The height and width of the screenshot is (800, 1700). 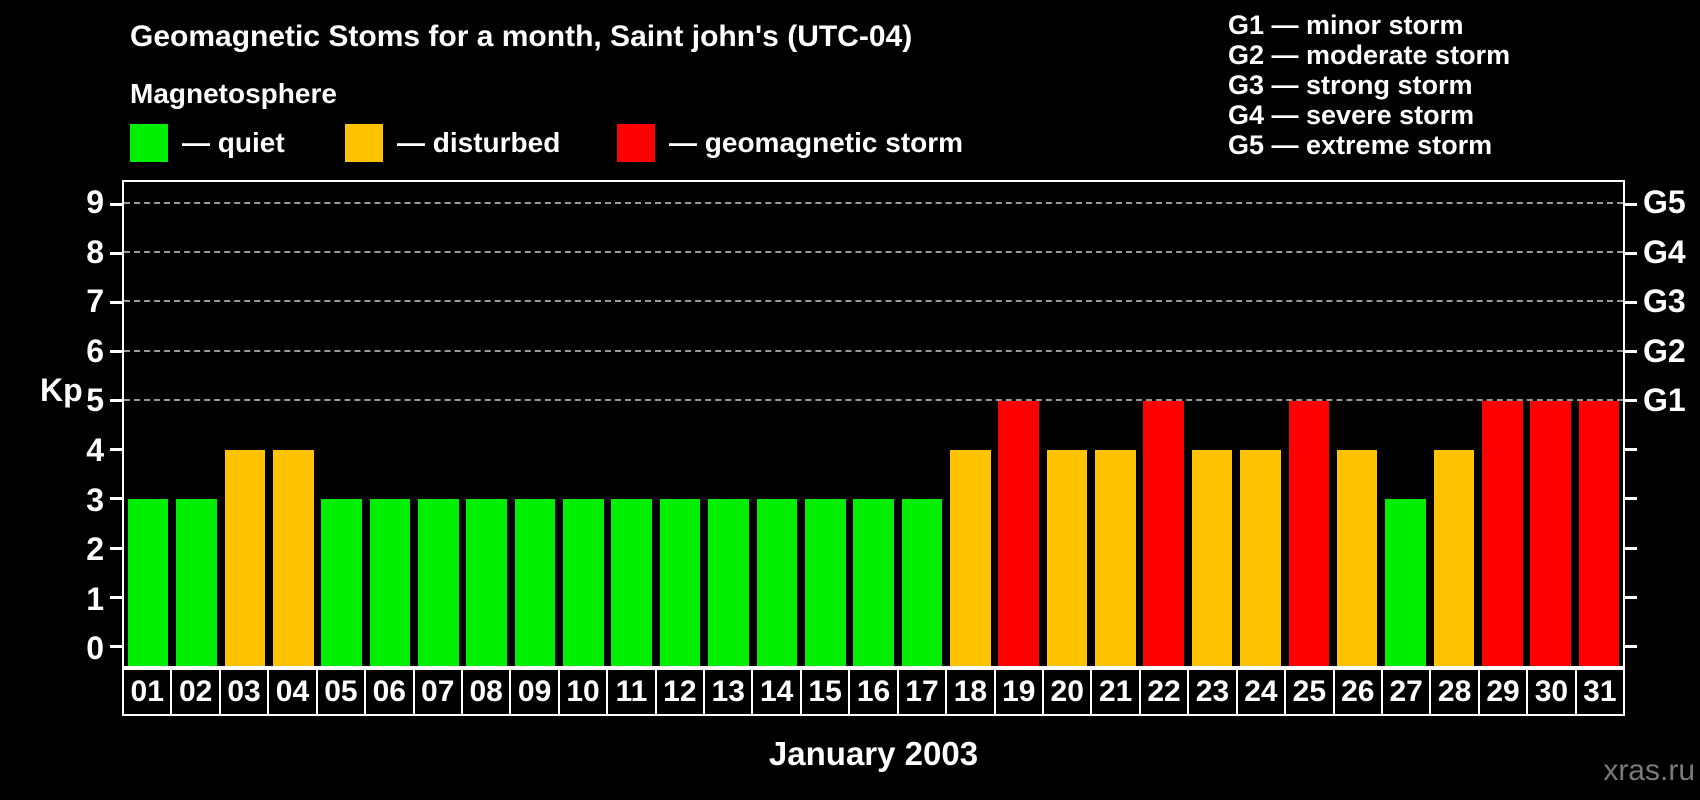 What do you see at coordinates (436, 692) in the screenshot?
I see `day-label-07: 07` at bounding box center [436, 692].